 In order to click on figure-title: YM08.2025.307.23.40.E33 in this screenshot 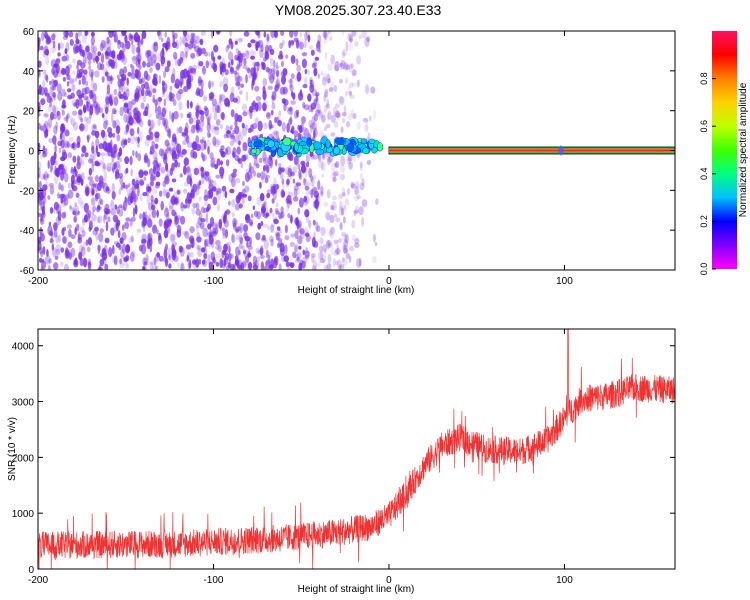, I will do `click(358, 10)`.